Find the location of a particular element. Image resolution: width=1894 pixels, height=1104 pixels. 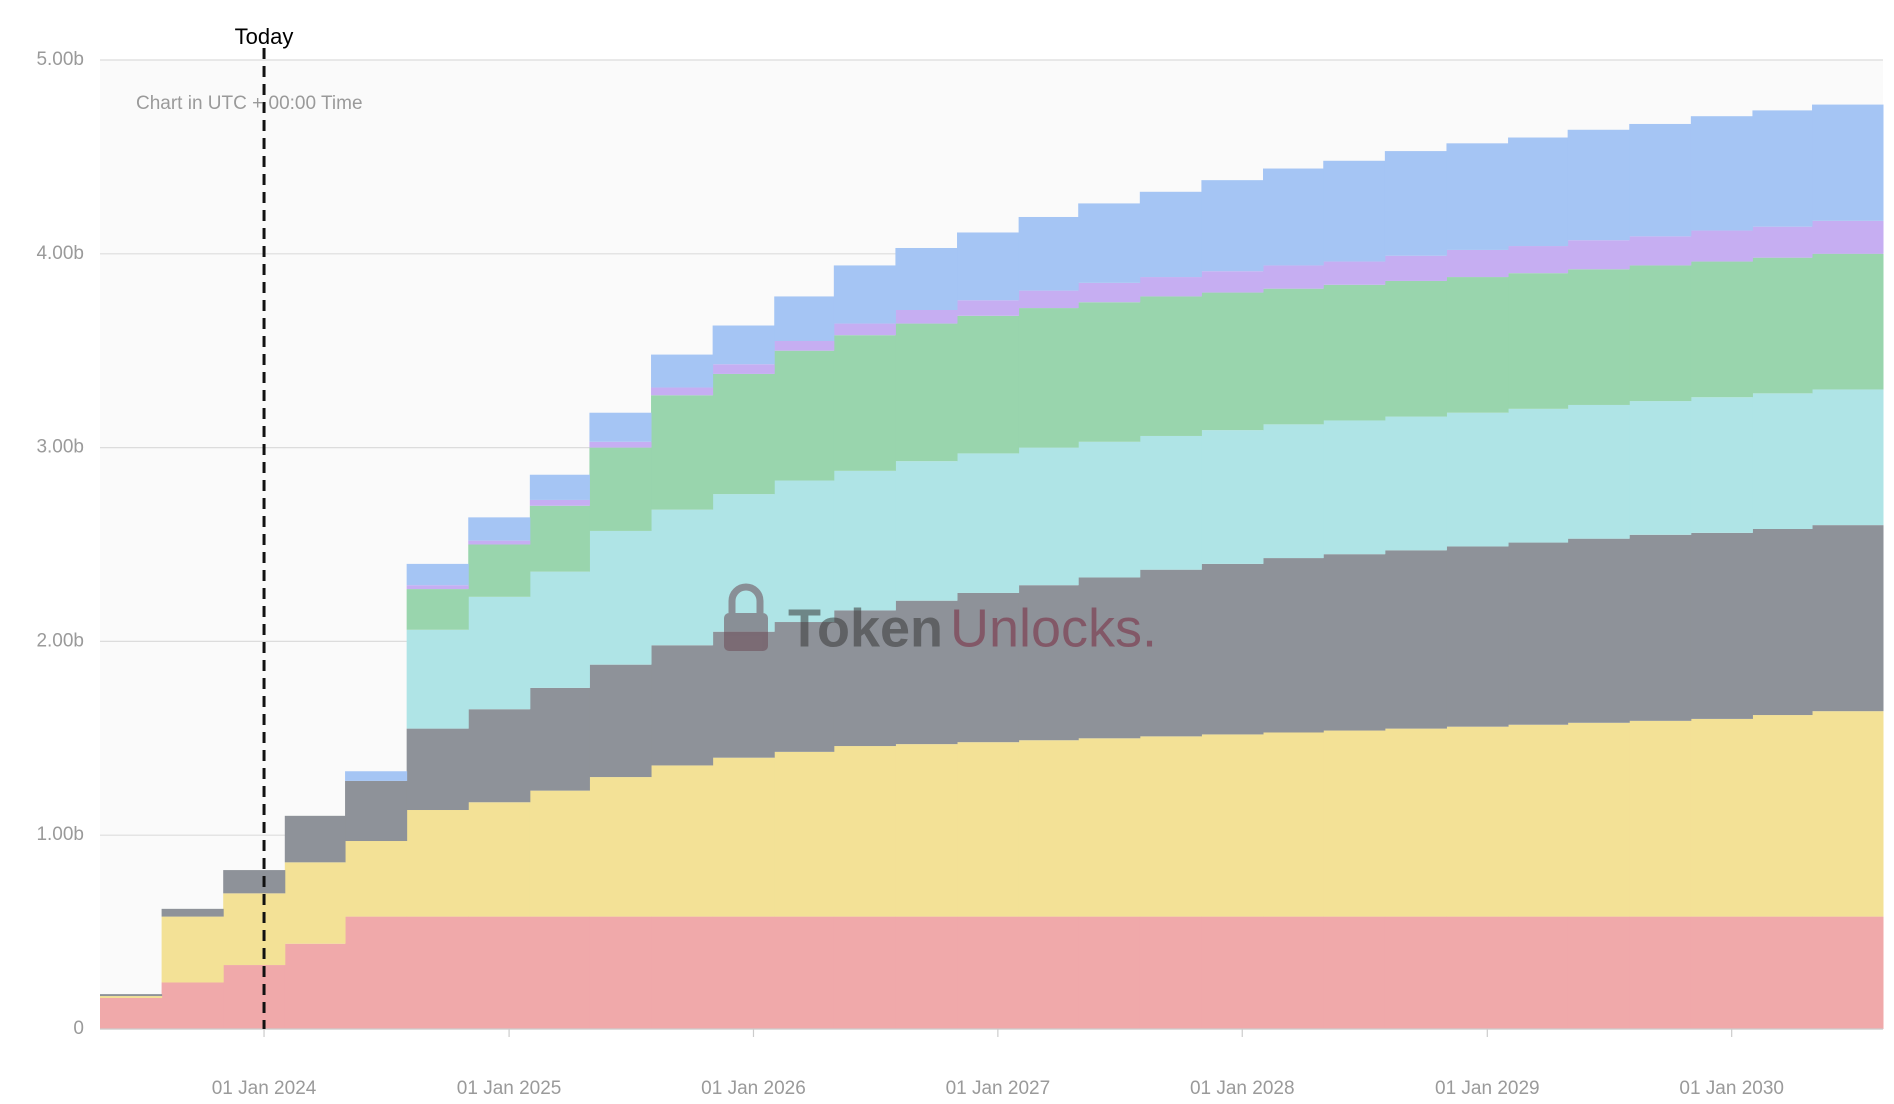

y-tick-label: 1.00b is located at coordinates (60, 834).